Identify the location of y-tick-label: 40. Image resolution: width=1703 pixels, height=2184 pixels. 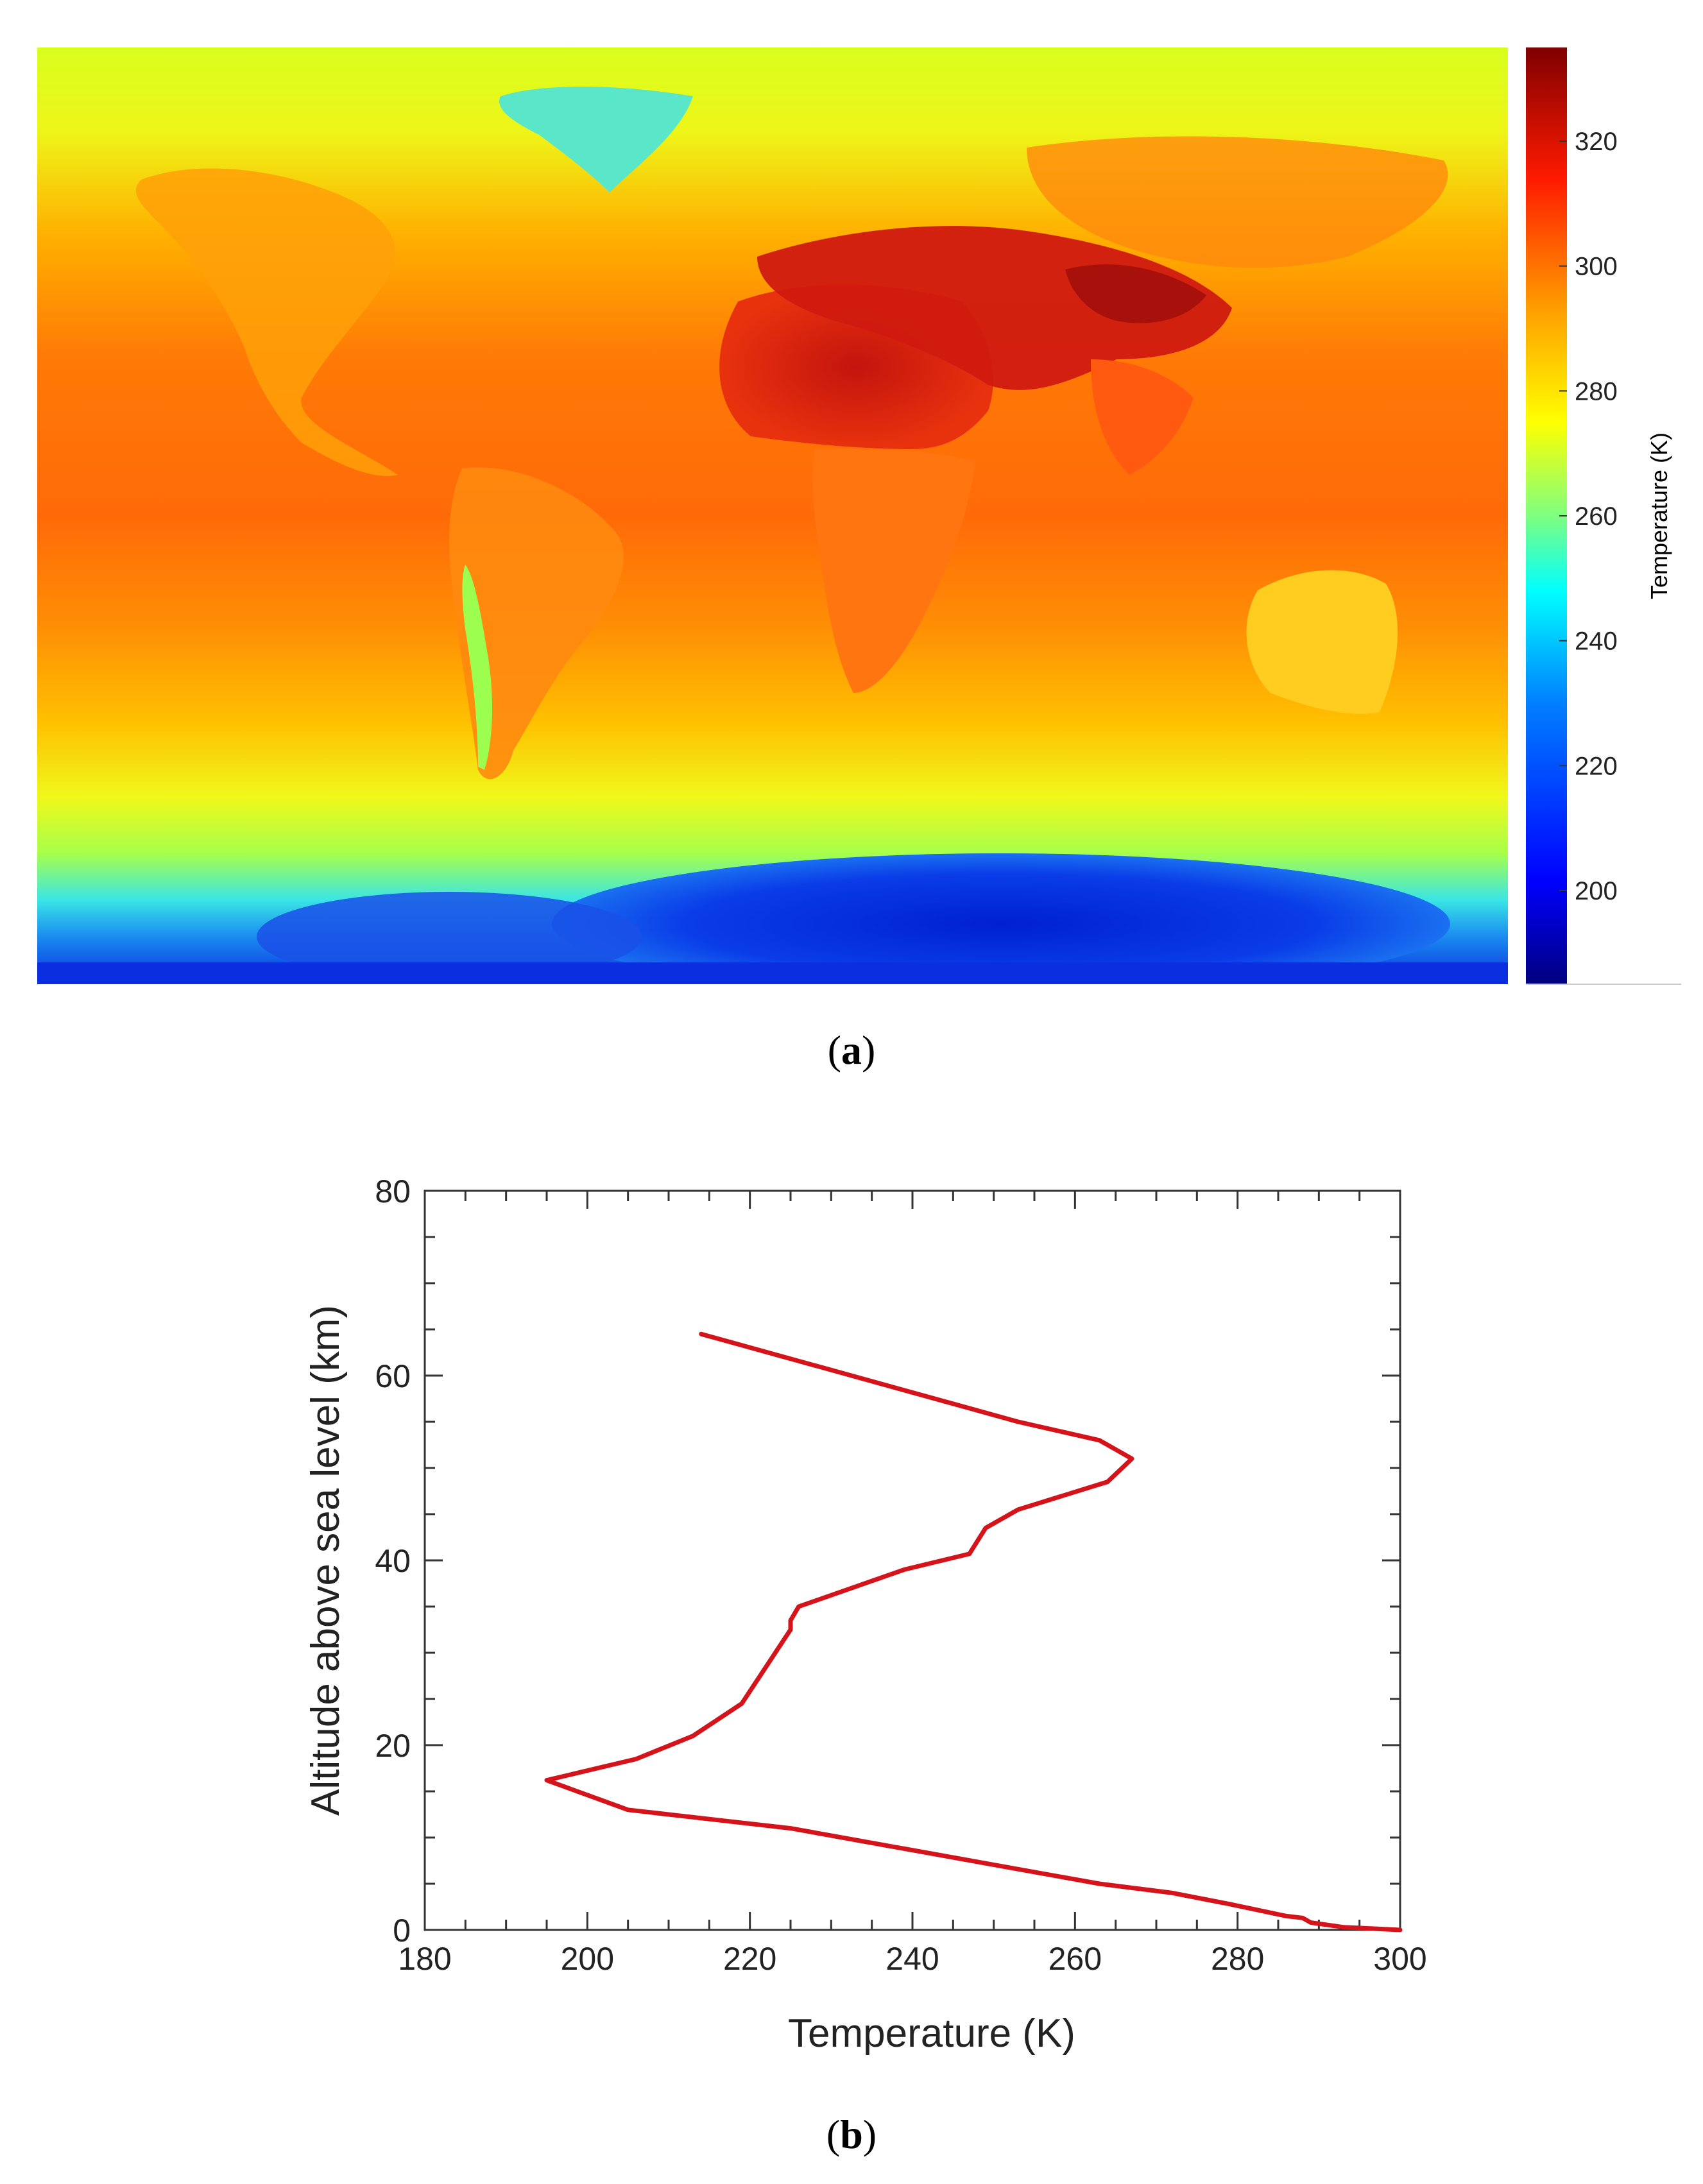
(393, 1561).